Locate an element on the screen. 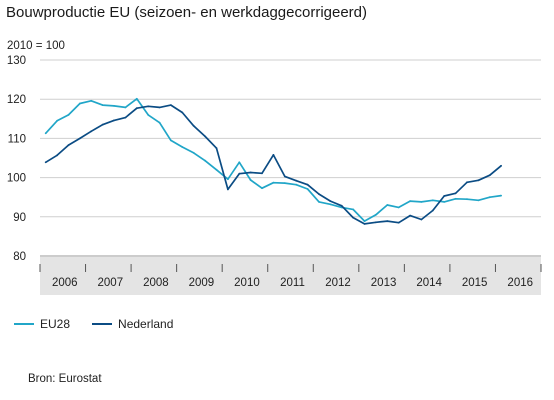  x-tick-label-2006: 2006 is located at coordinates (65, 283).